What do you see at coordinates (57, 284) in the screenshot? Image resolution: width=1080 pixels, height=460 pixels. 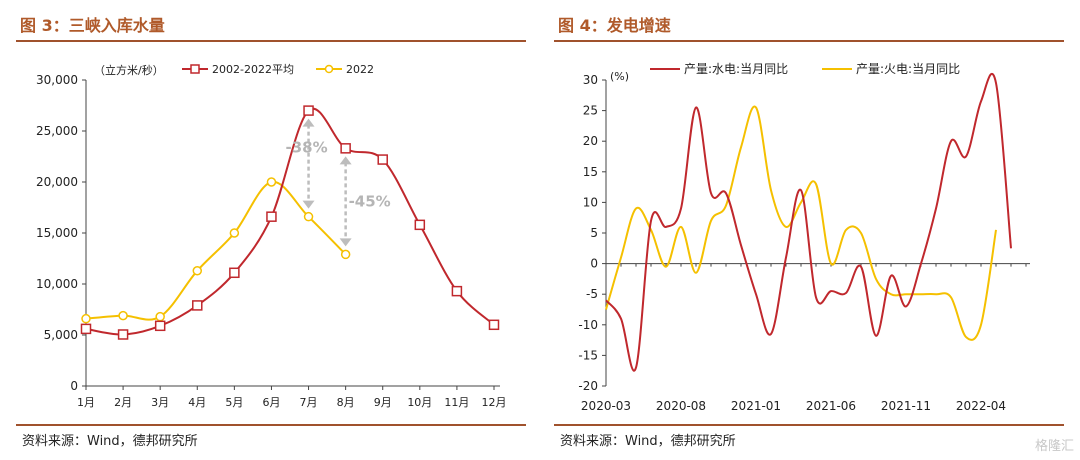 I see `y-tick-label: 10,000` at bounding box center [57, 284].